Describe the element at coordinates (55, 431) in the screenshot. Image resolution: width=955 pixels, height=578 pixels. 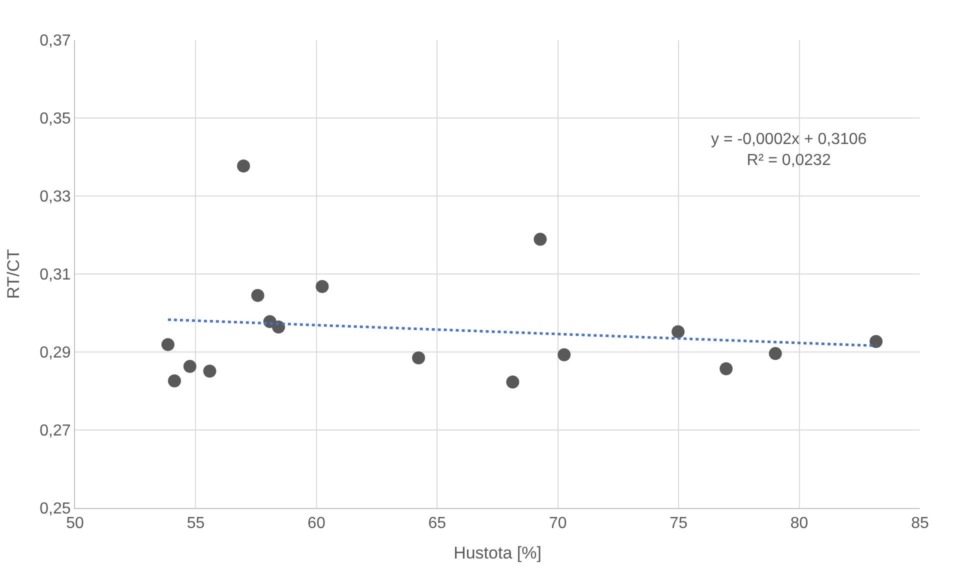
I see `y-tick-label: 0,27` at that location.